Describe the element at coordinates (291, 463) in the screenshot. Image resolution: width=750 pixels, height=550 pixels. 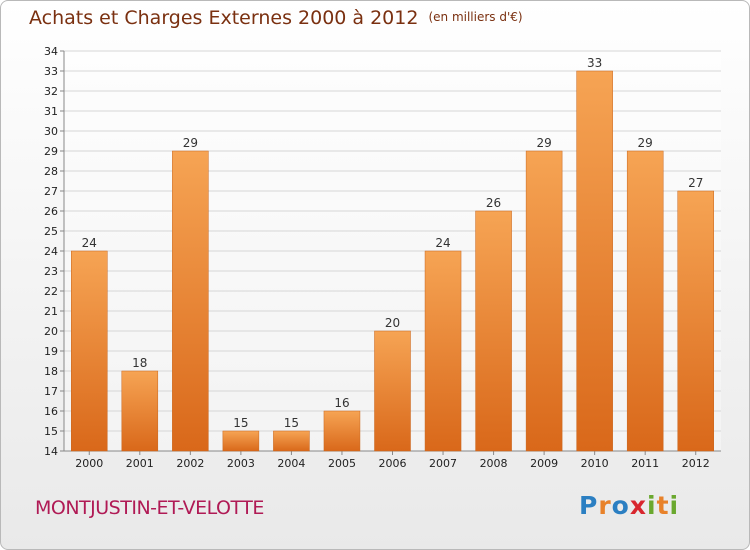
I see `x-tick-label-2004: 2004` at that location.